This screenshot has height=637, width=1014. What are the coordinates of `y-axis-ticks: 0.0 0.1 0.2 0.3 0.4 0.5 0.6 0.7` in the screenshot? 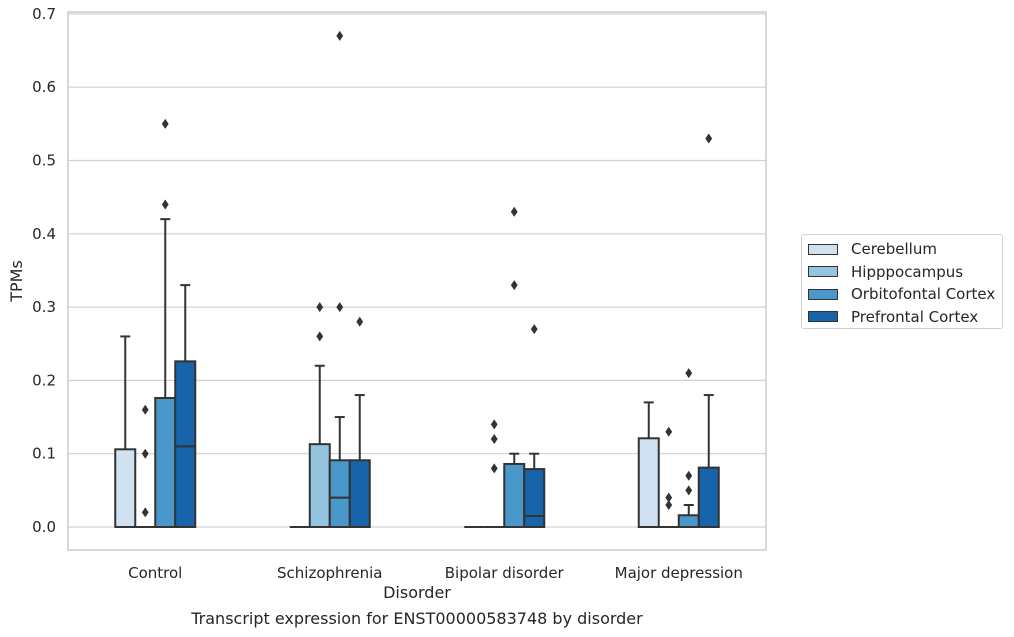 It's located at (44, 270).